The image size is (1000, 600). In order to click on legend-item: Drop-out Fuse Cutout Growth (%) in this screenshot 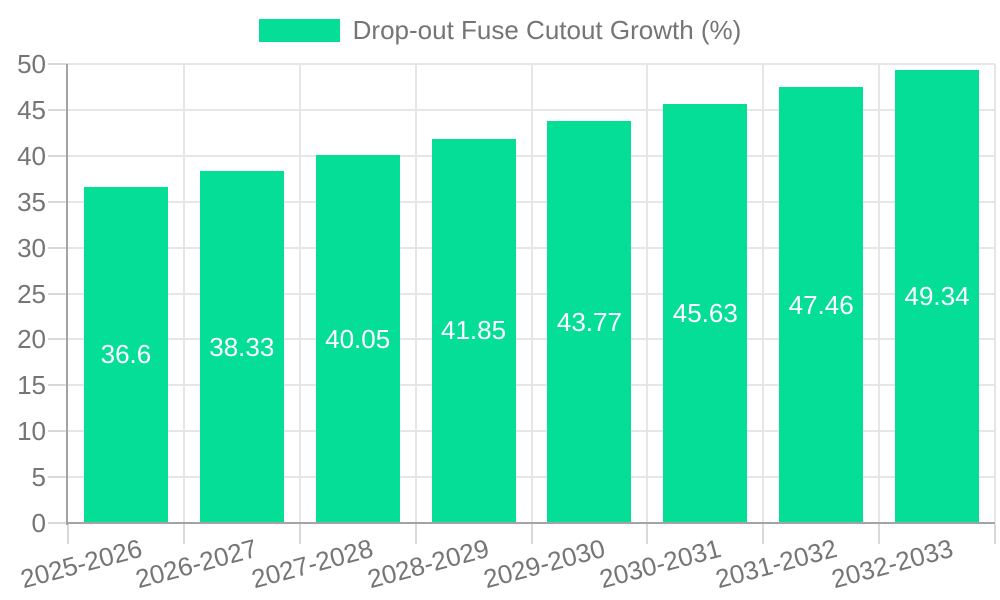, I will do `click(500, 30)`.